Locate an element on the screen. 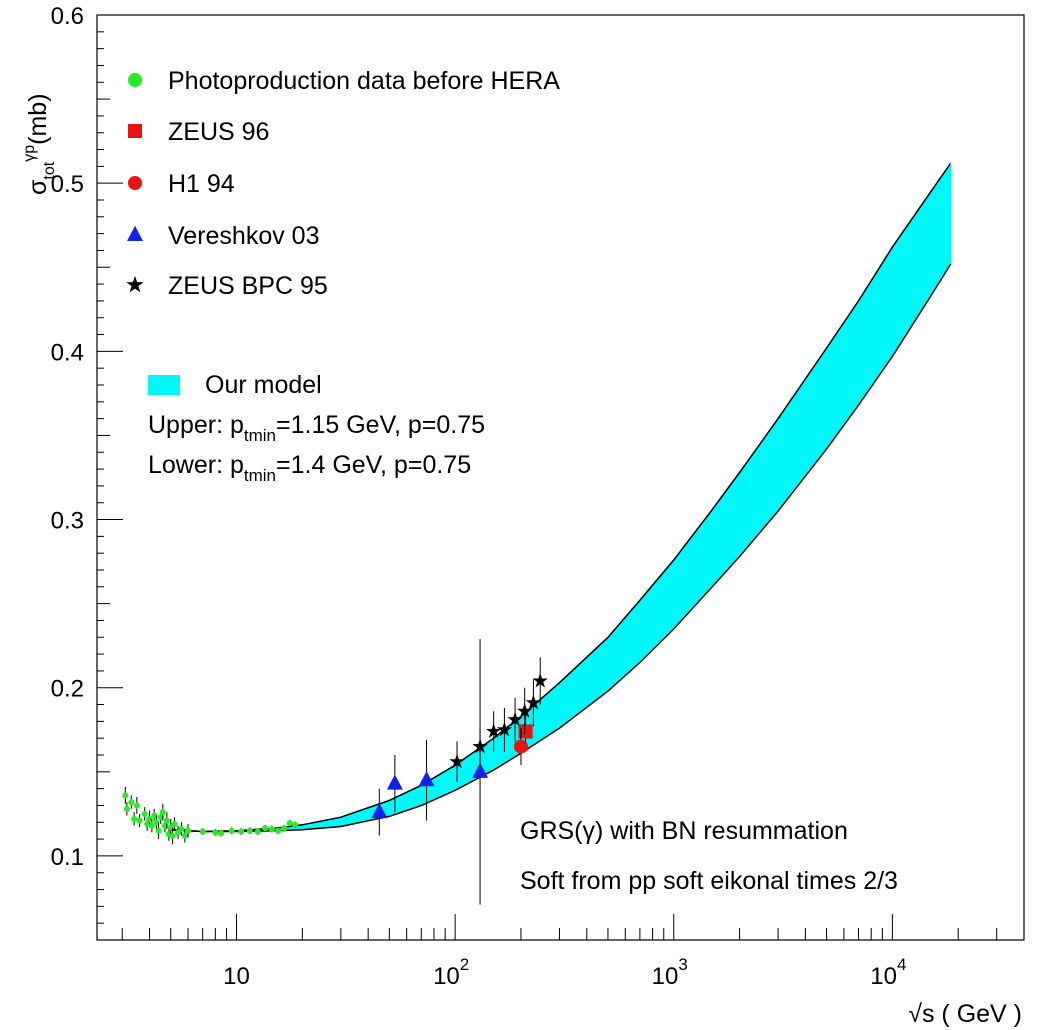 The height and width of the screenshot is (1030, 1041). legend-label: H1 94 is located at coordinates (201, 184).